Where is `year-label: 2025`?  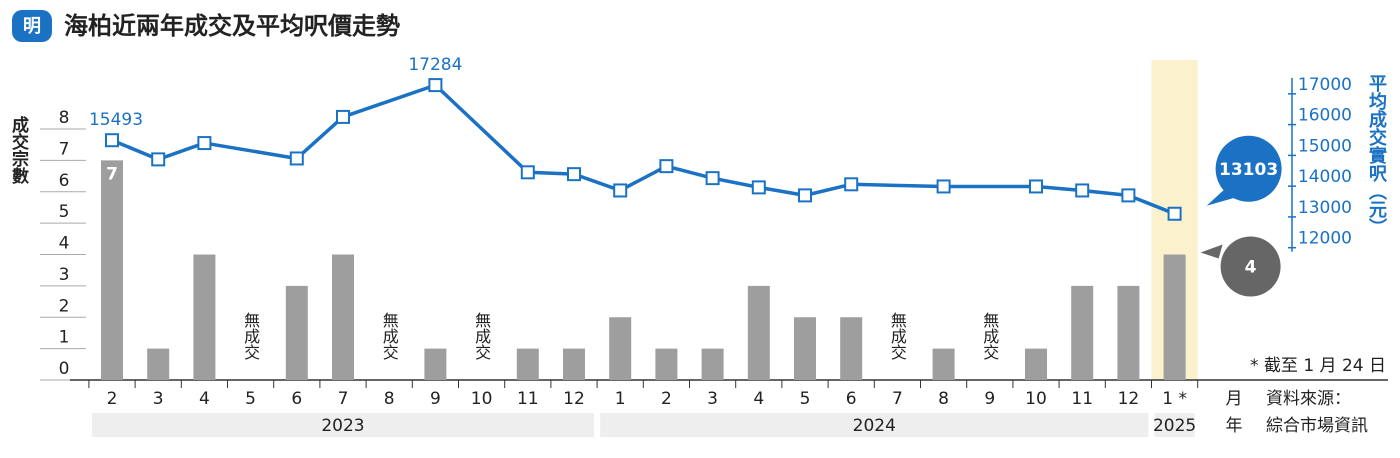 year-label: 2025 is located at coordinates (1174, 426).